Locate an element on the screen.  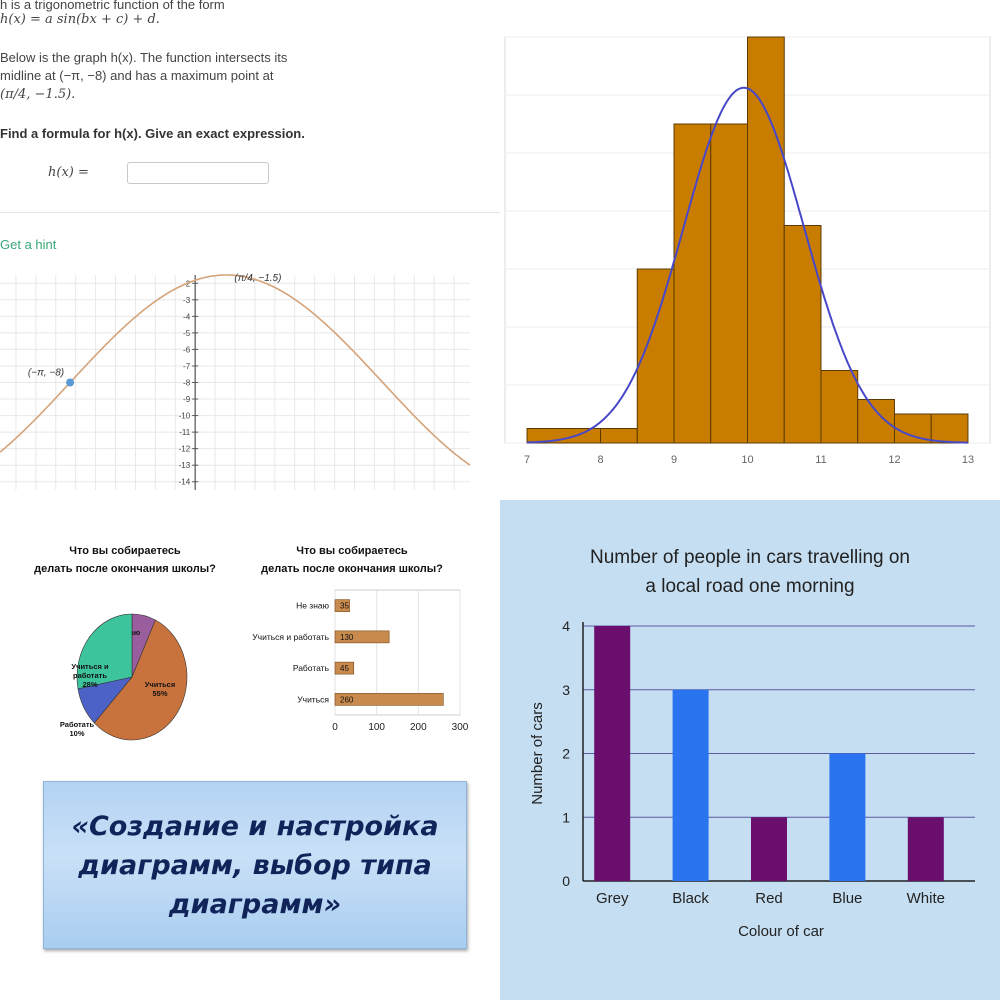
y-tick-label: -13 is located at coordinates (185, 465).